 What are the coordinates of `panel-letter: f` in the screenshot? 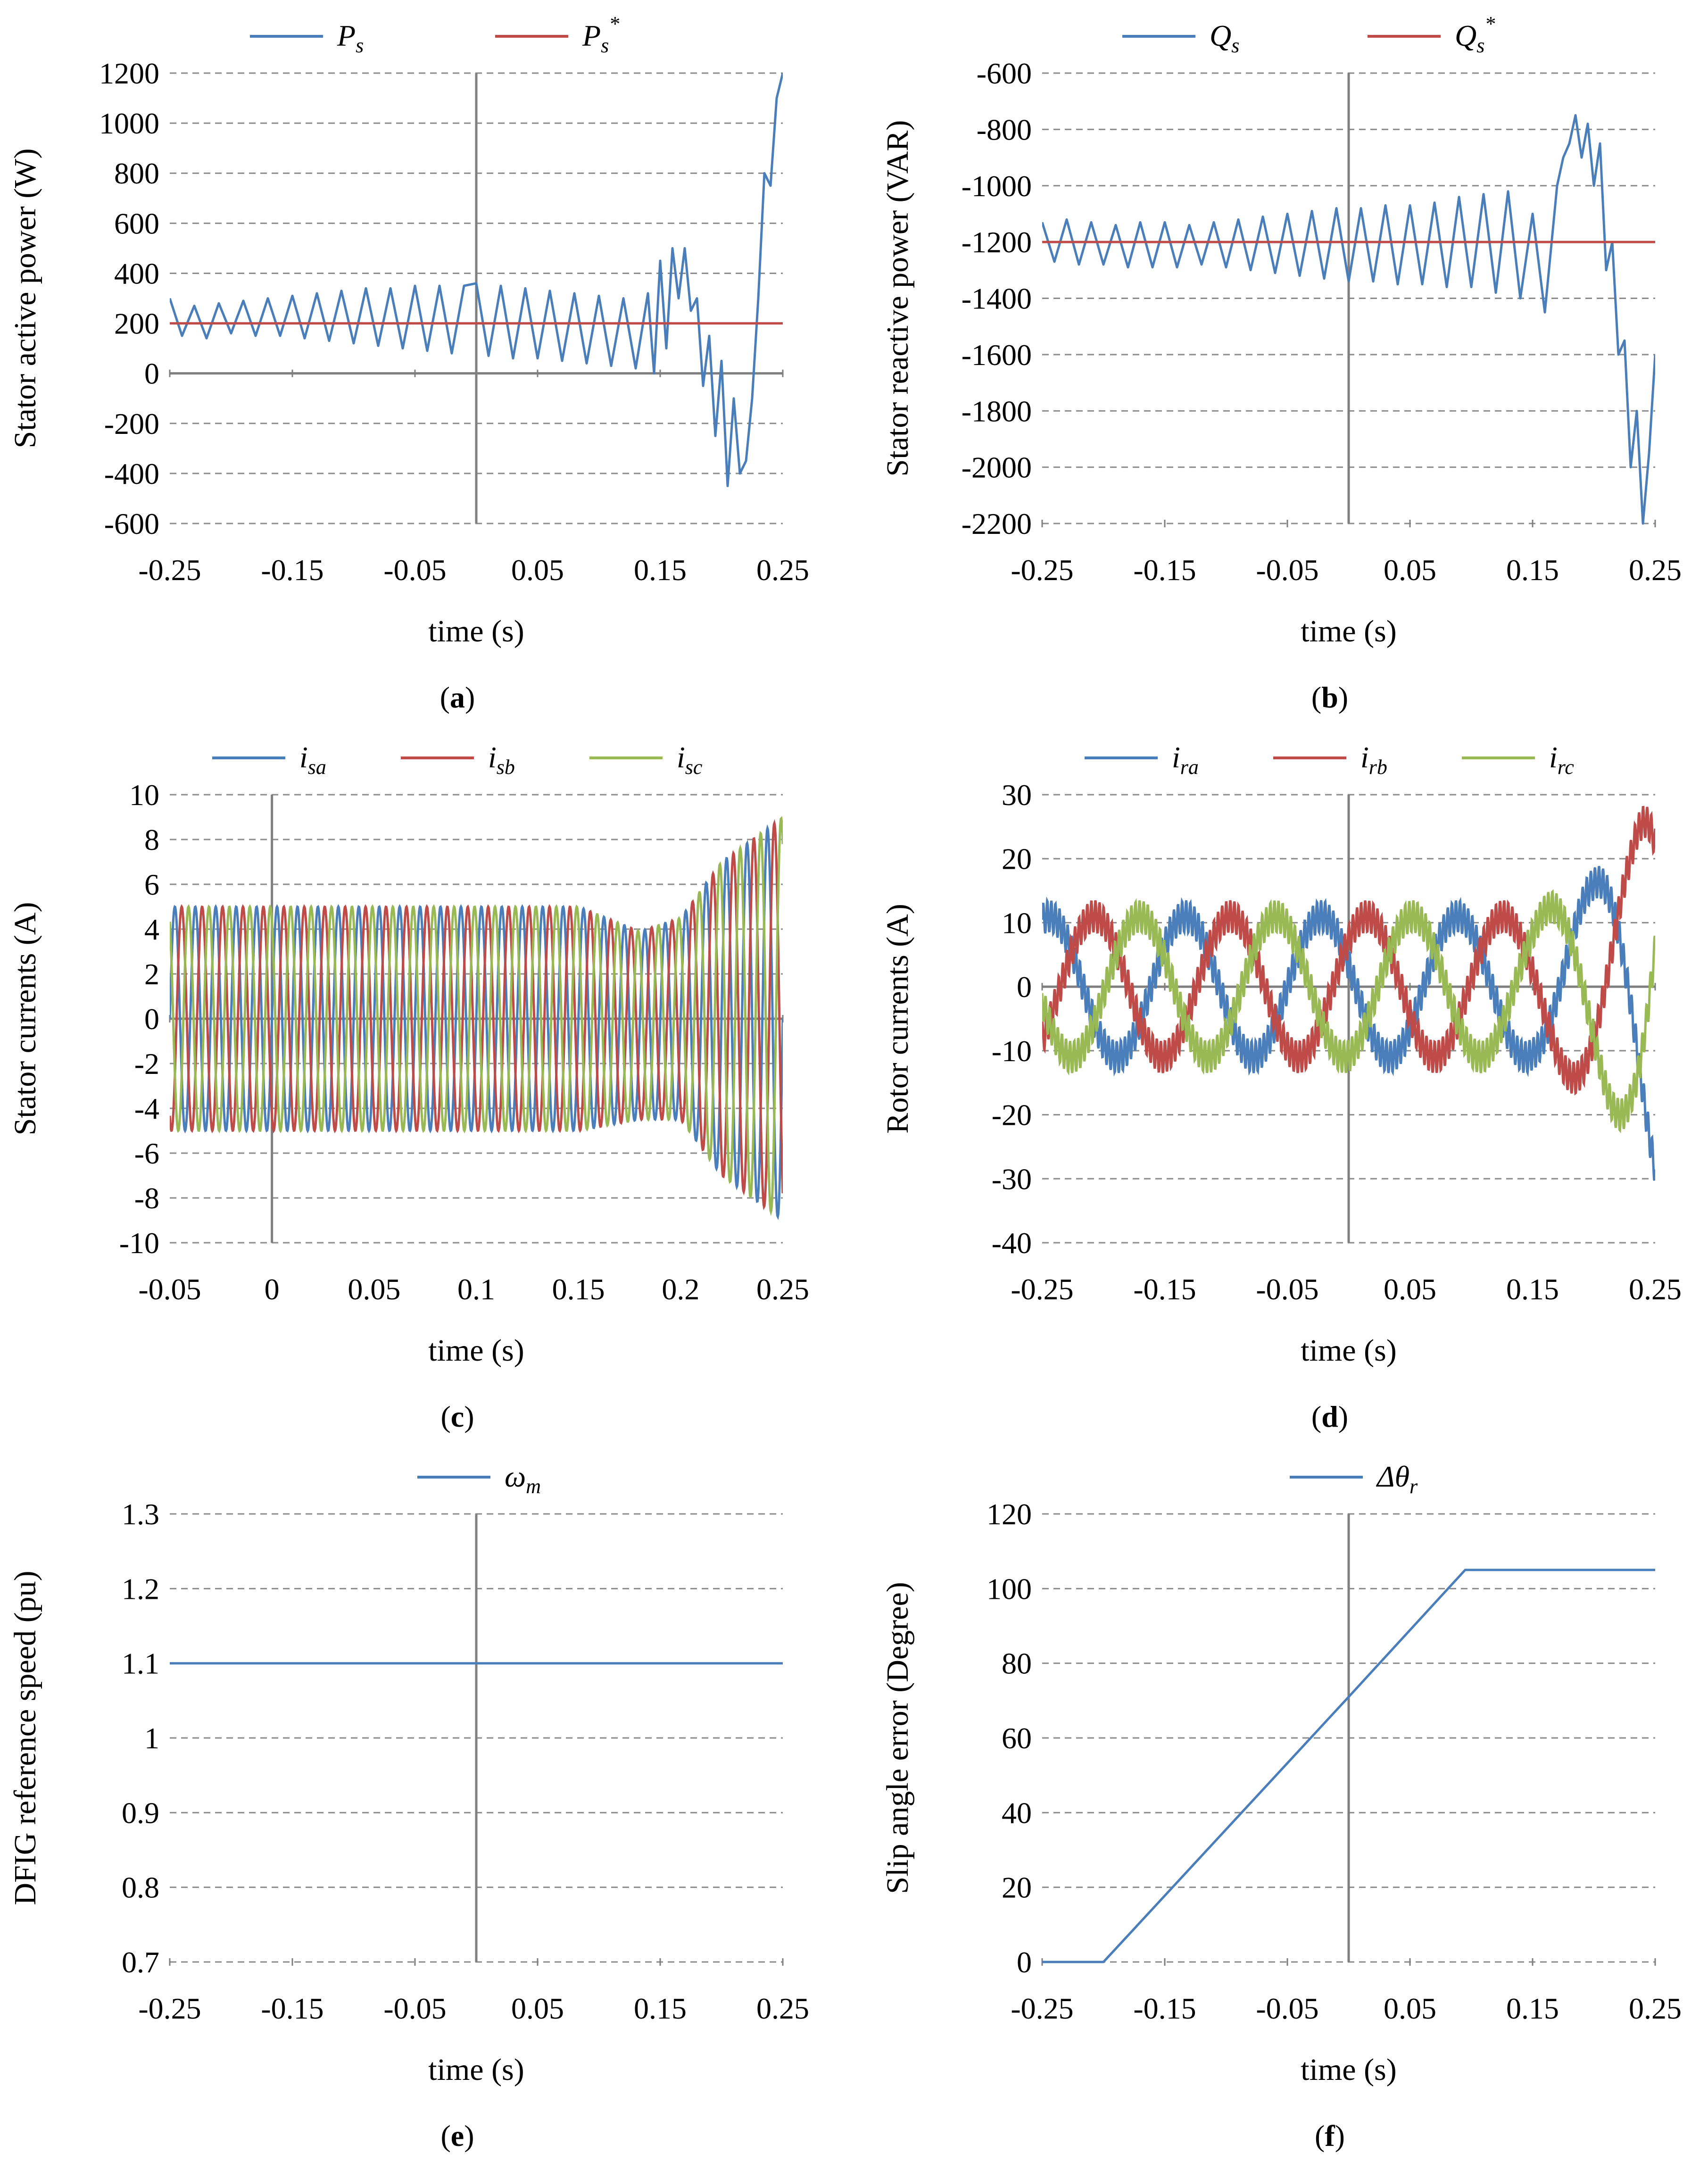 It's located at (1330, 2136).